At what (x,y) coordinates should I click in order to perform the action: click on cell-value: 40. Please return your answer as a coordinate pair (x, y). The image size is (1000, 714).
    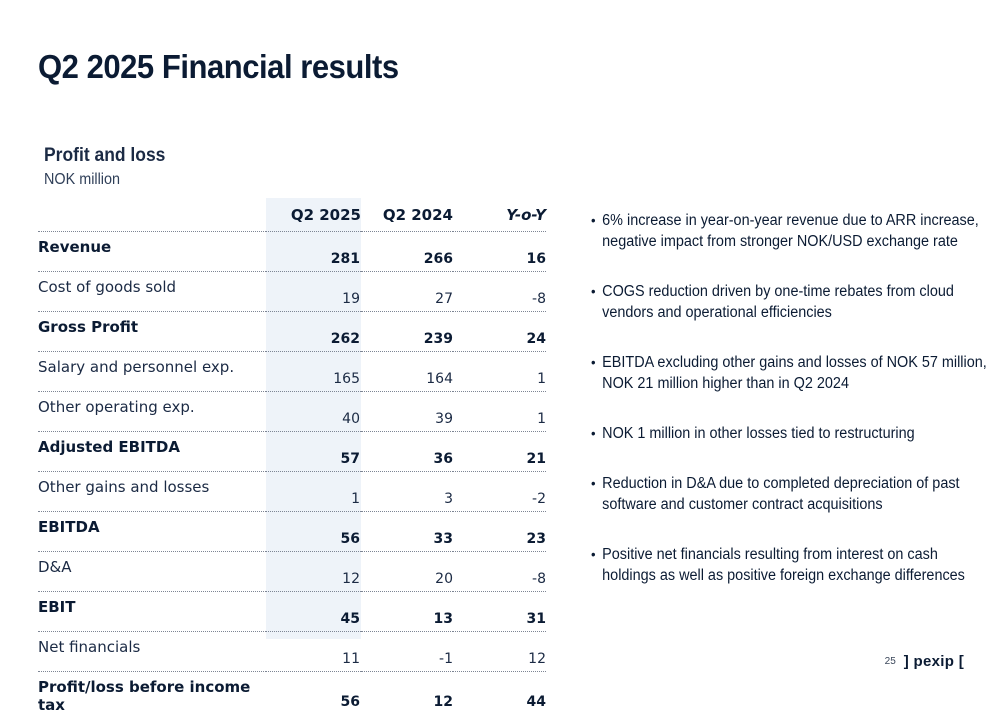
    Looking at the image, I should click on (313, 412).